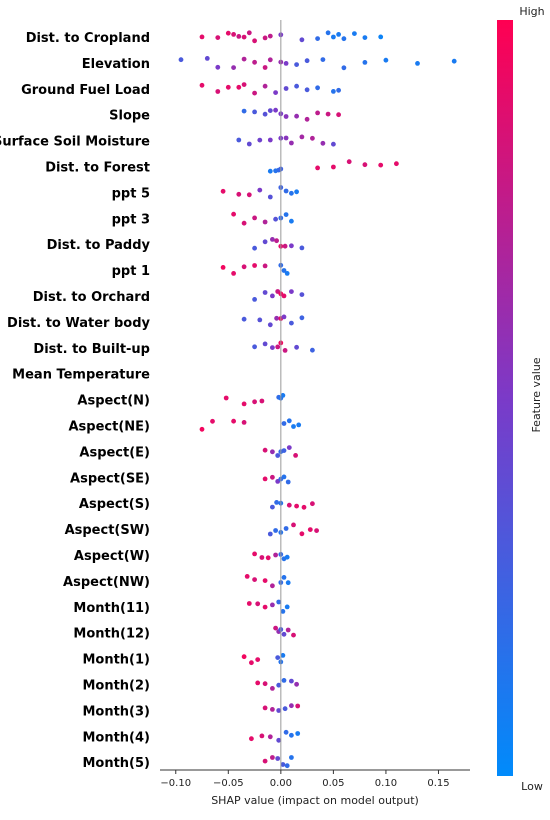 This screenshot has width=550, height=820. I want to click on feature-label: ppt 3, so click(131, 219).